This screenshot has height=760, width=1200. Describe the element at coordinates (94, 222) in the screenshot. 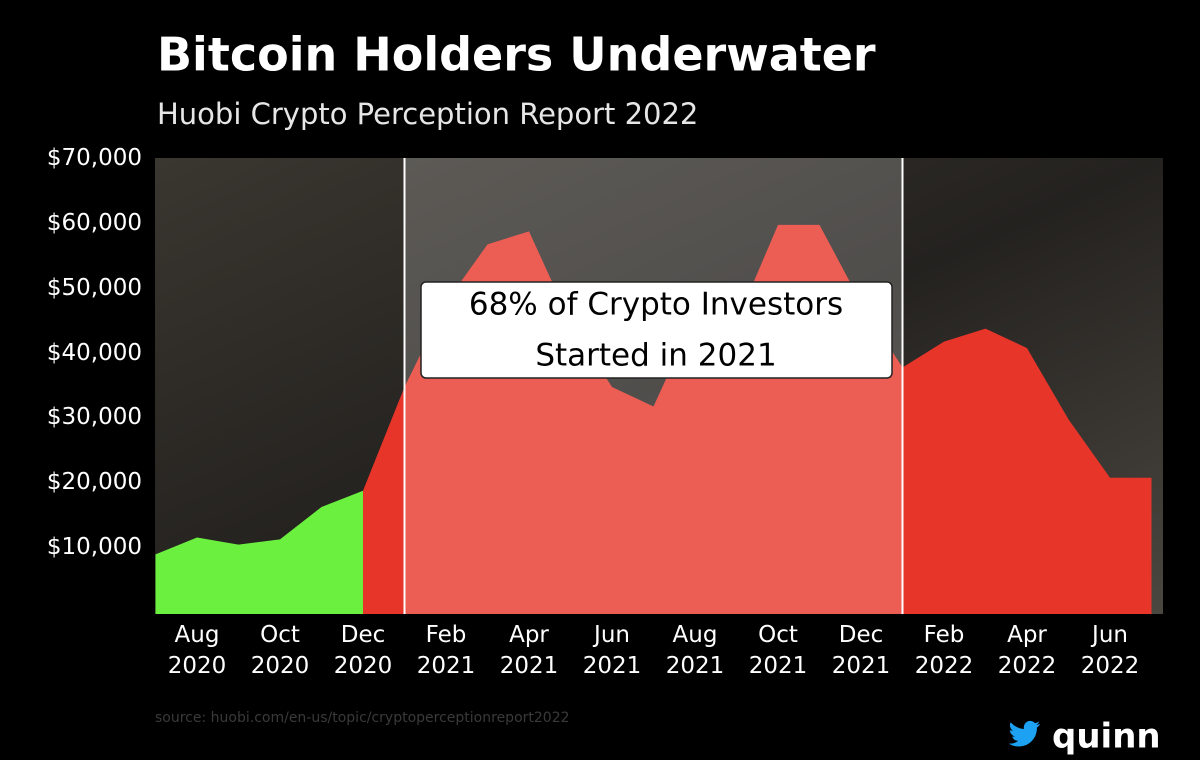

I see `y-tick-label: $60,000` at that location.